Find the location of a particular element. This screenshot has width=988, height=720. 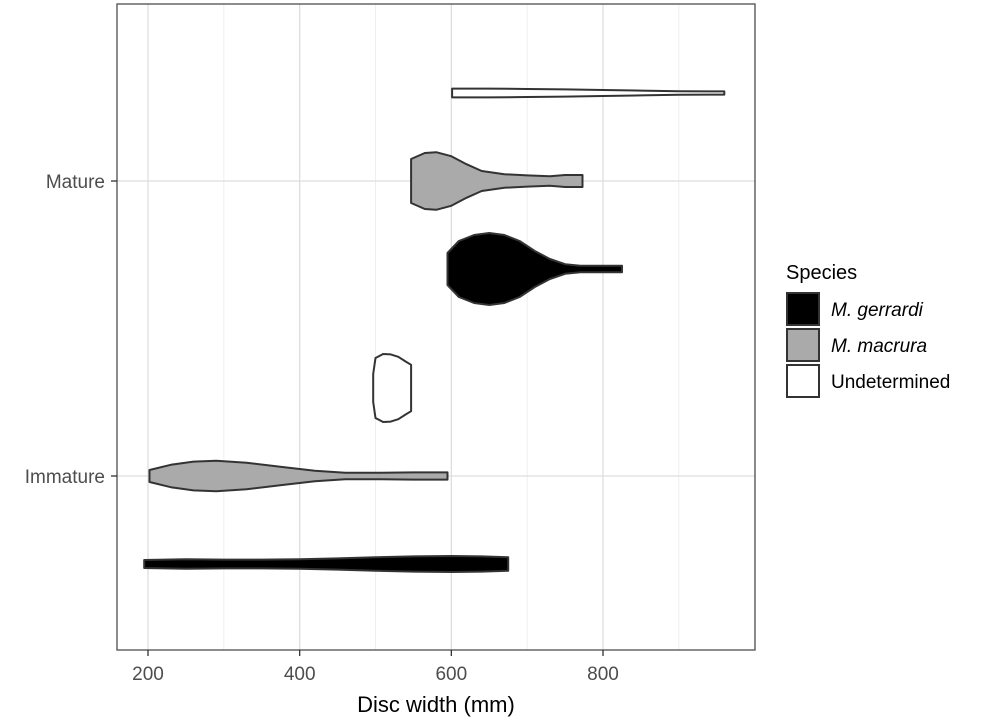

legend-key-m-macrura is located at coordinates (803, 345).